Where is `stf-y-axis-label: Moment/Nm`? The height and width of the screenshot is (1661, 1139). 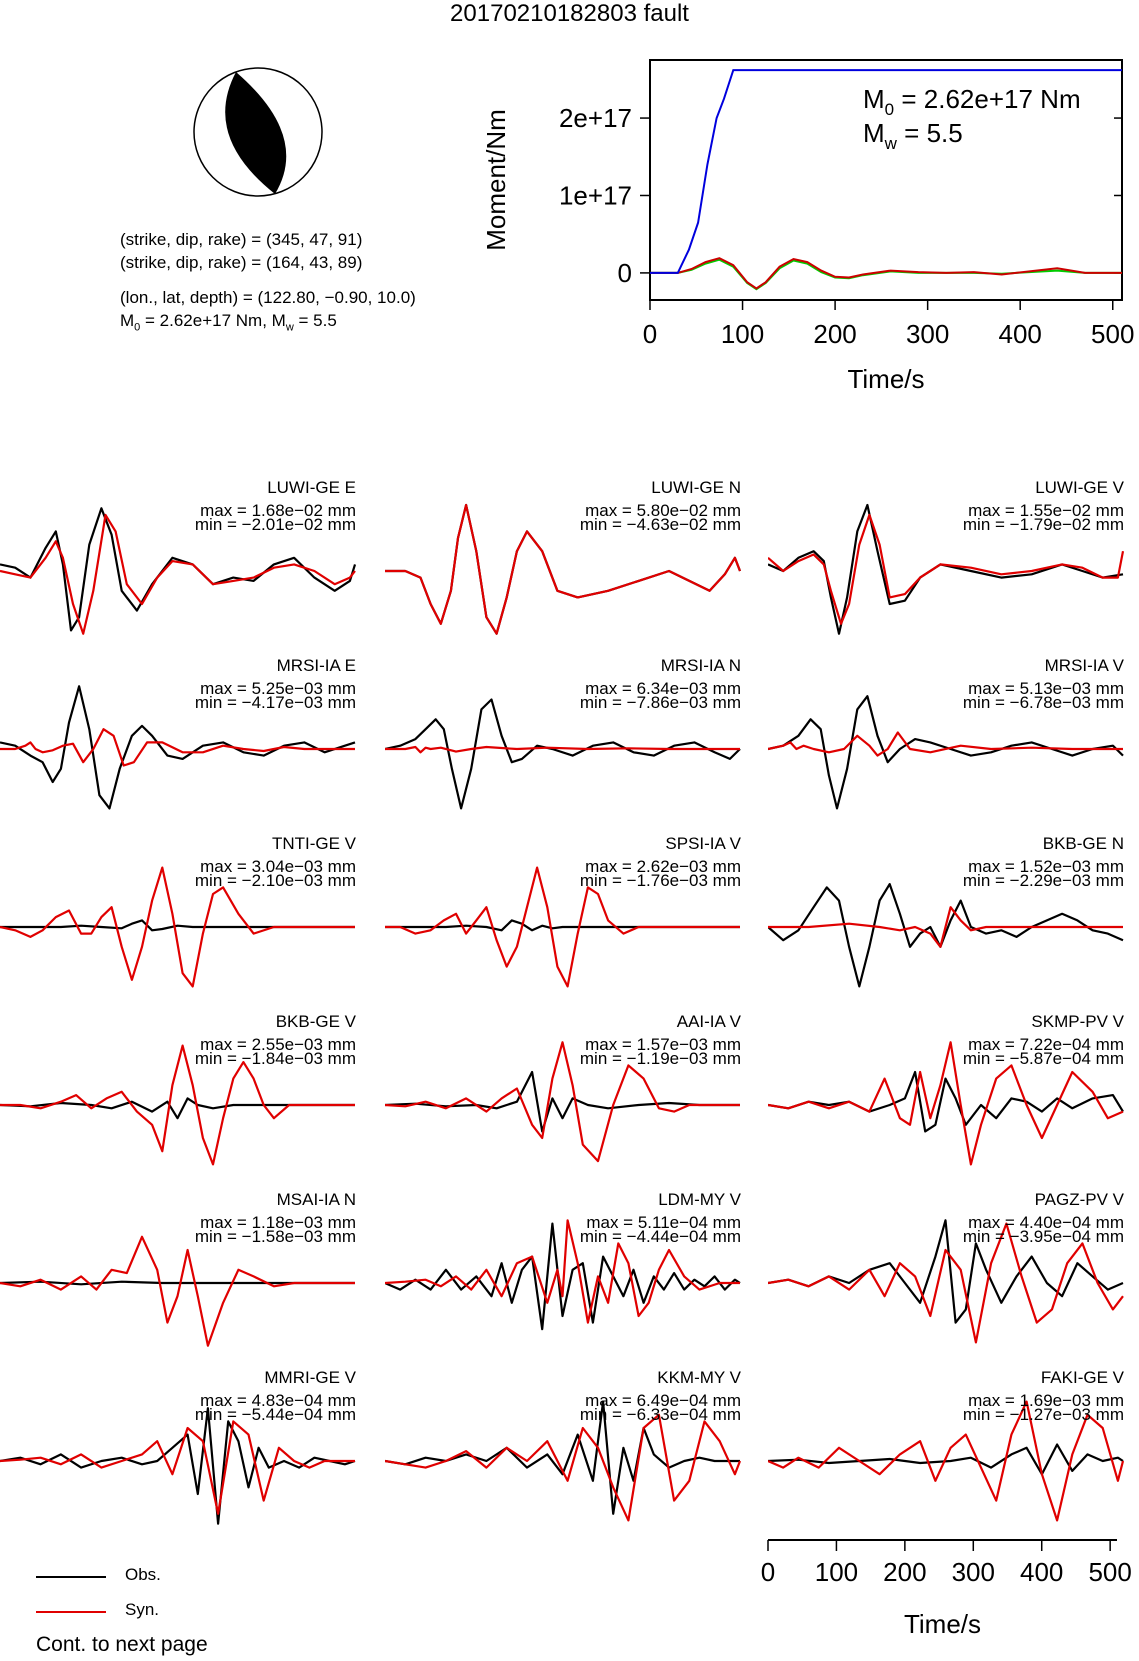
stf-y-axis-label: Moment/Nm is located at coordinates (498, 180).